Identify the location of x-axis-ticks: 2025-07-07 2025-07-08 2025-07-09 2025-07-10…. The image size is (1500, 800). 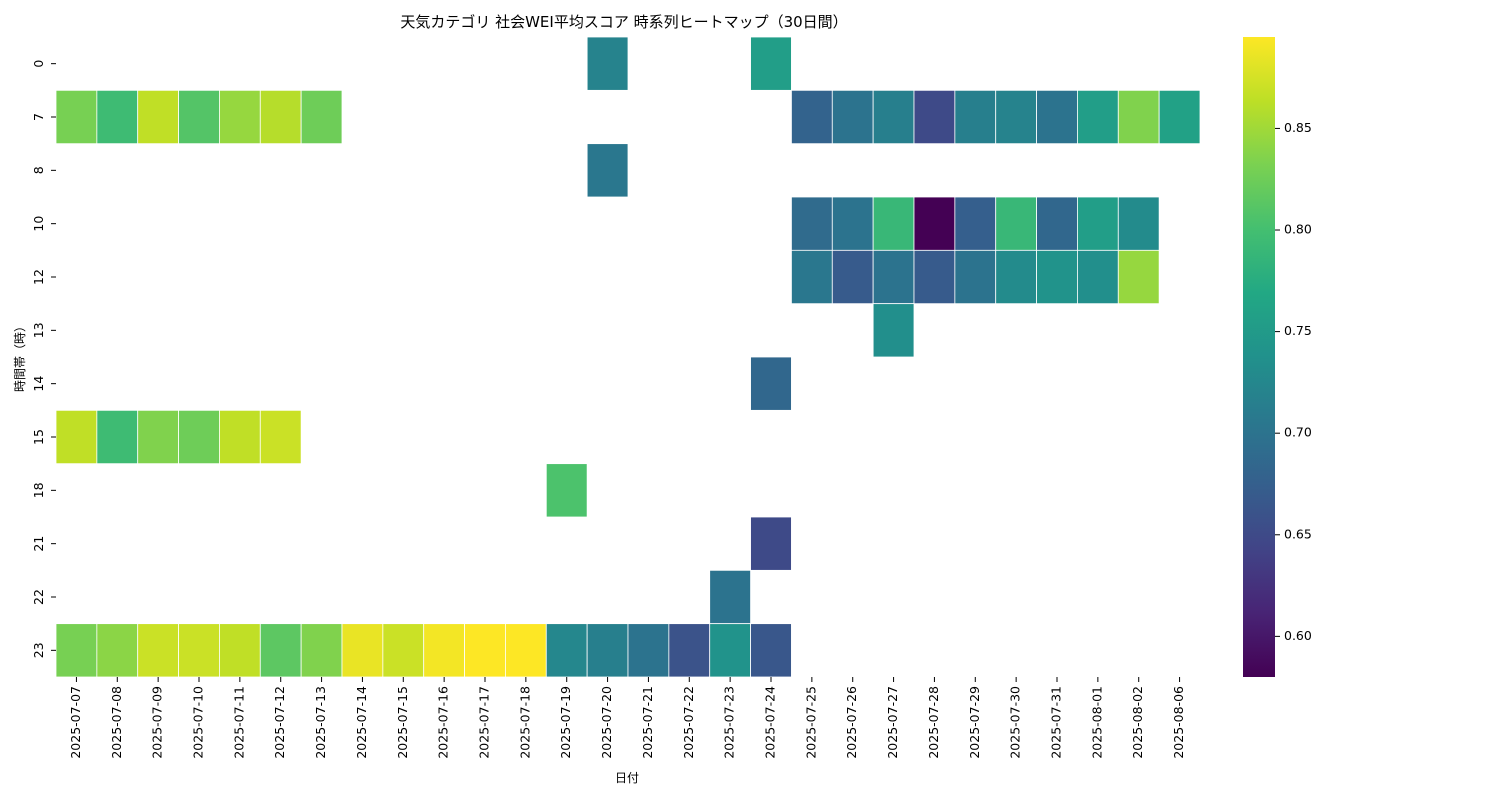
(627, 718).